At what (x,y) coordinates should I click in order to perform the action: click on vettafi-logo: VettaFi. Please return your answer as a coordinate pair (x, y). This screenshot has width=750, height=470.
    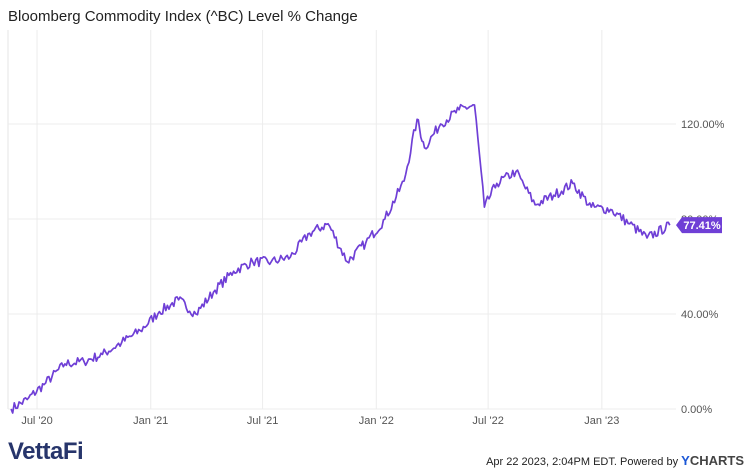
    Looking at the image, I should click on (46, 451).